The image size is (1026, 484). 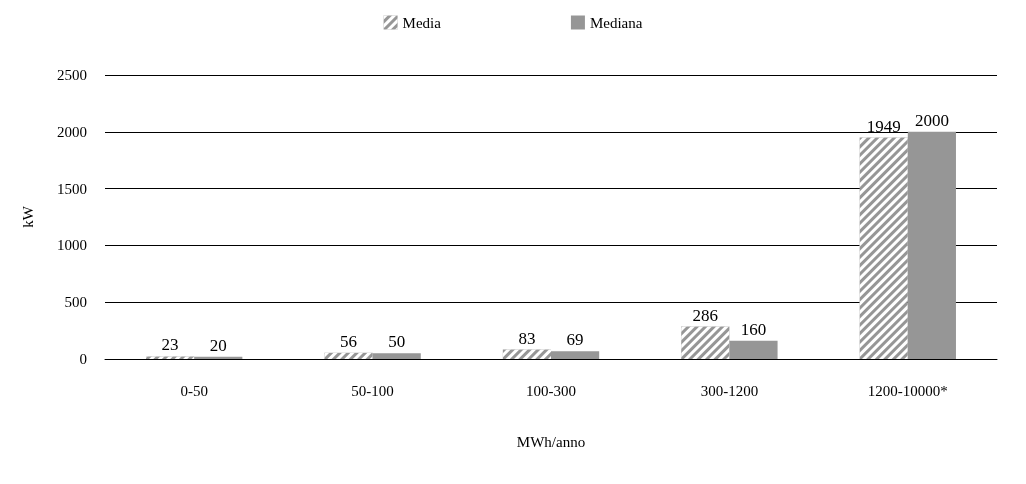 What do you see at coordinates (72, 131) in the screenshot?
I see `y-tick-label: 2000` at bounding box center [72, 131].